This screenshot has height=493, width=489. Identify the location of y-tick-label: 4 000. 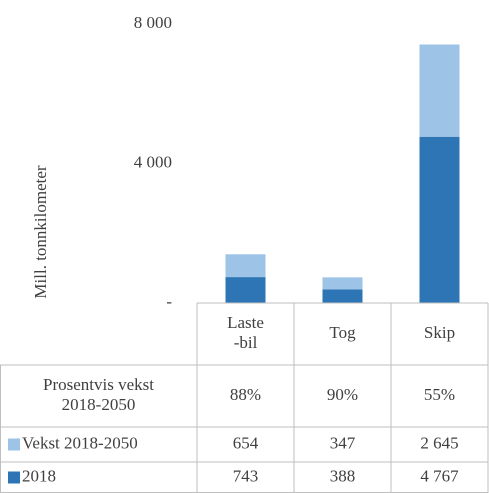
(153, 161).